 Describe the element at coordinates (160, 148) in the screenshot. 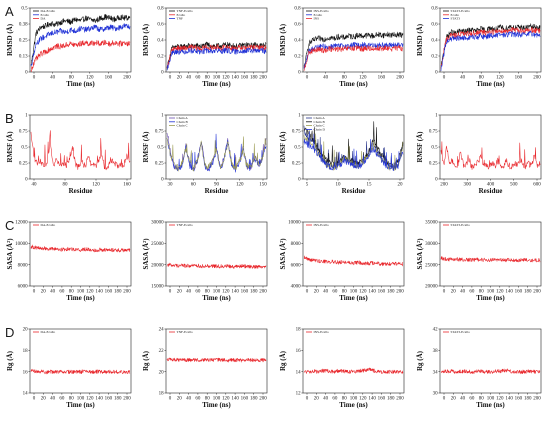

I see `y-tick-label: 0.5` at that location.